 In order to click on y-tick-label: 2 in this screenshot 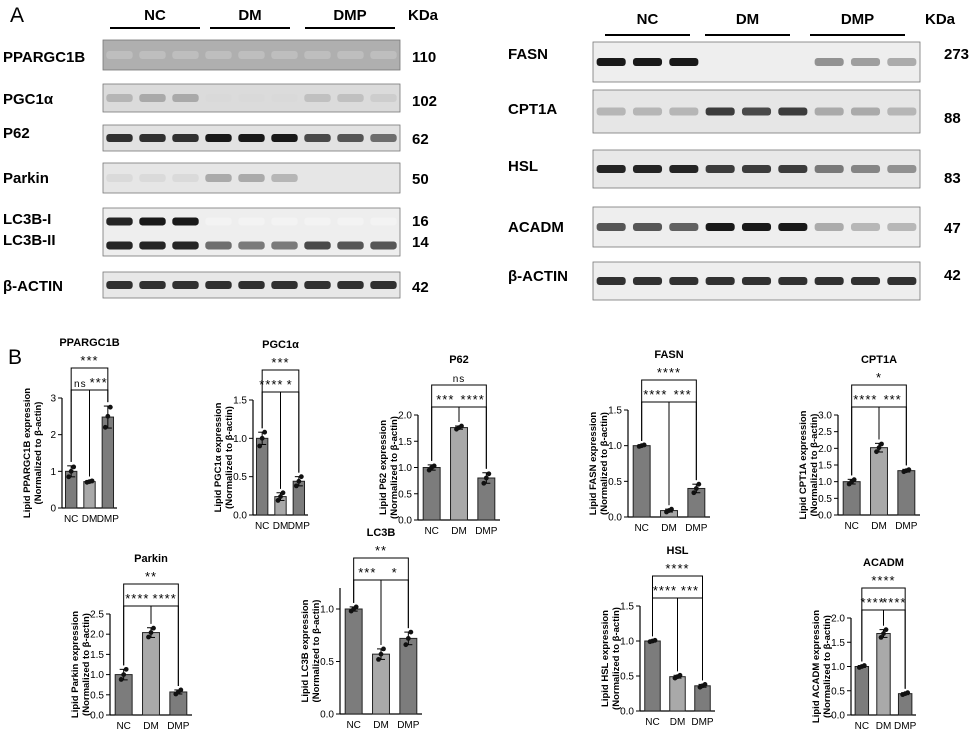, I will do `click(53, 435)`.